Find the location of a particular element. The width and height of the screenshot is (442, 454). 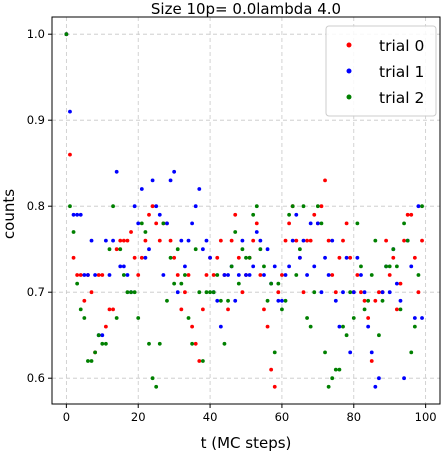

y-tick-label: 1.0 is located at coordinates (36, 34).